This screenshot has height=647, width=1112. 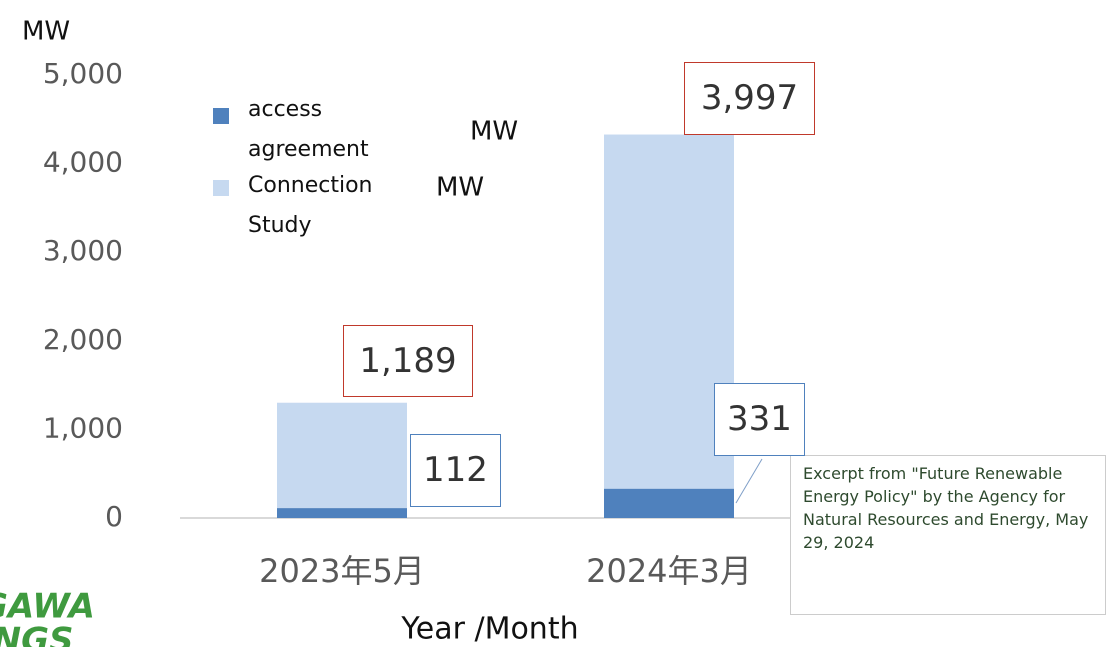 What do you see at coordinates (37, 634) in the screenshot?
I see `logo: INGS` at bounding box center [37, 634].